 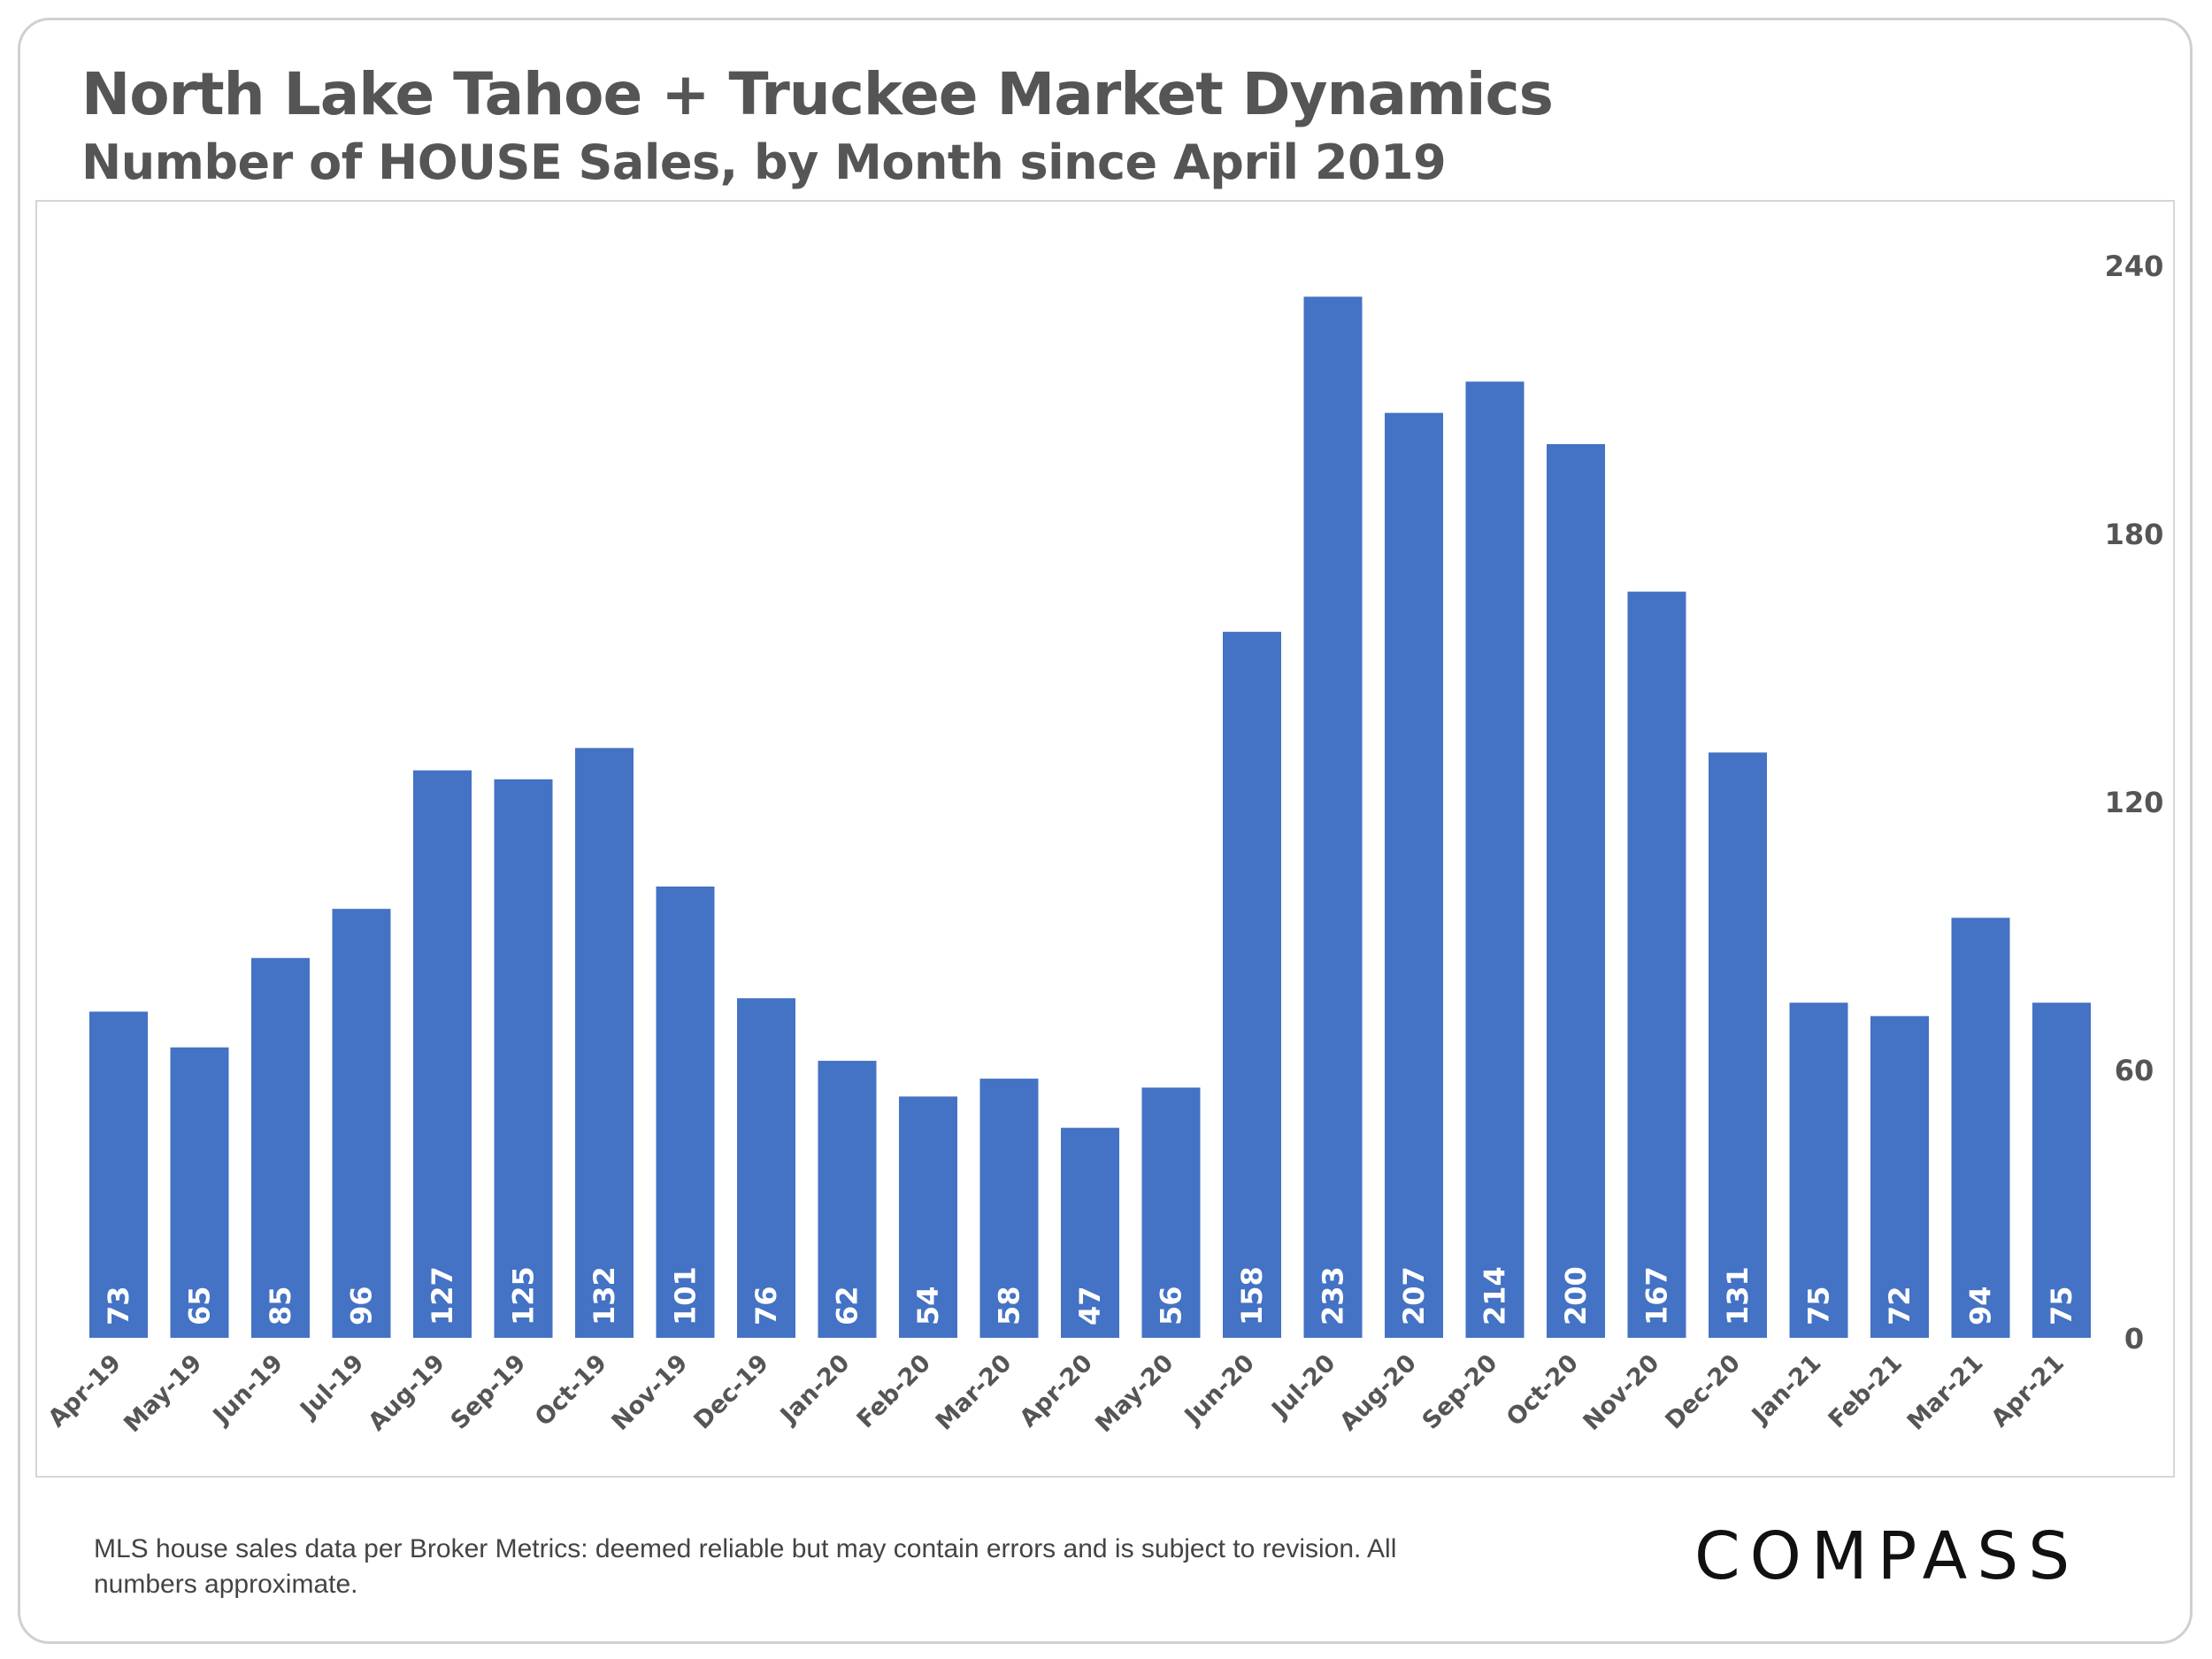 I want to click on x-tick-label: Apr-20, so click(x=1057, y=1391).